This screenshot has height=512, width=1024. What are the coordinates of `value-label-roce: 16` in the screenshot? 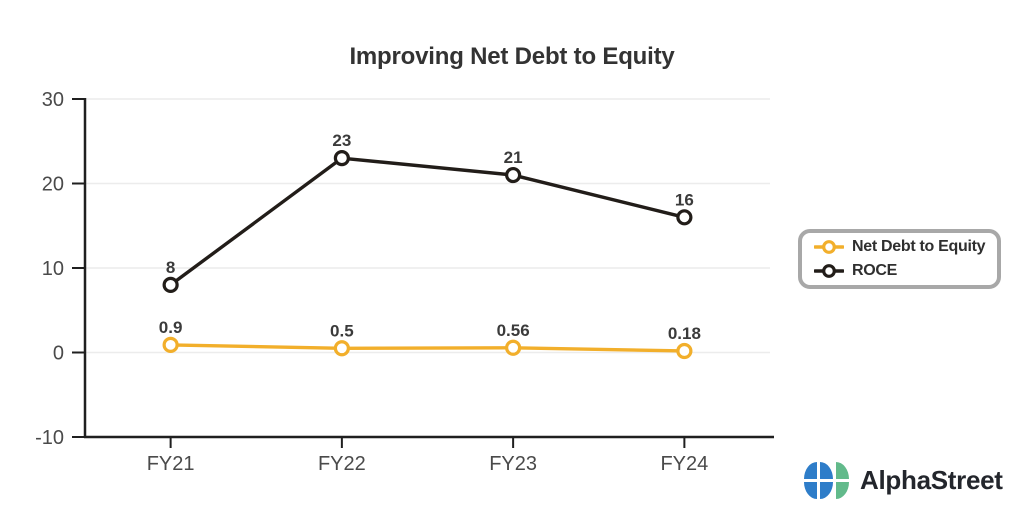 It's located at (684, 199).